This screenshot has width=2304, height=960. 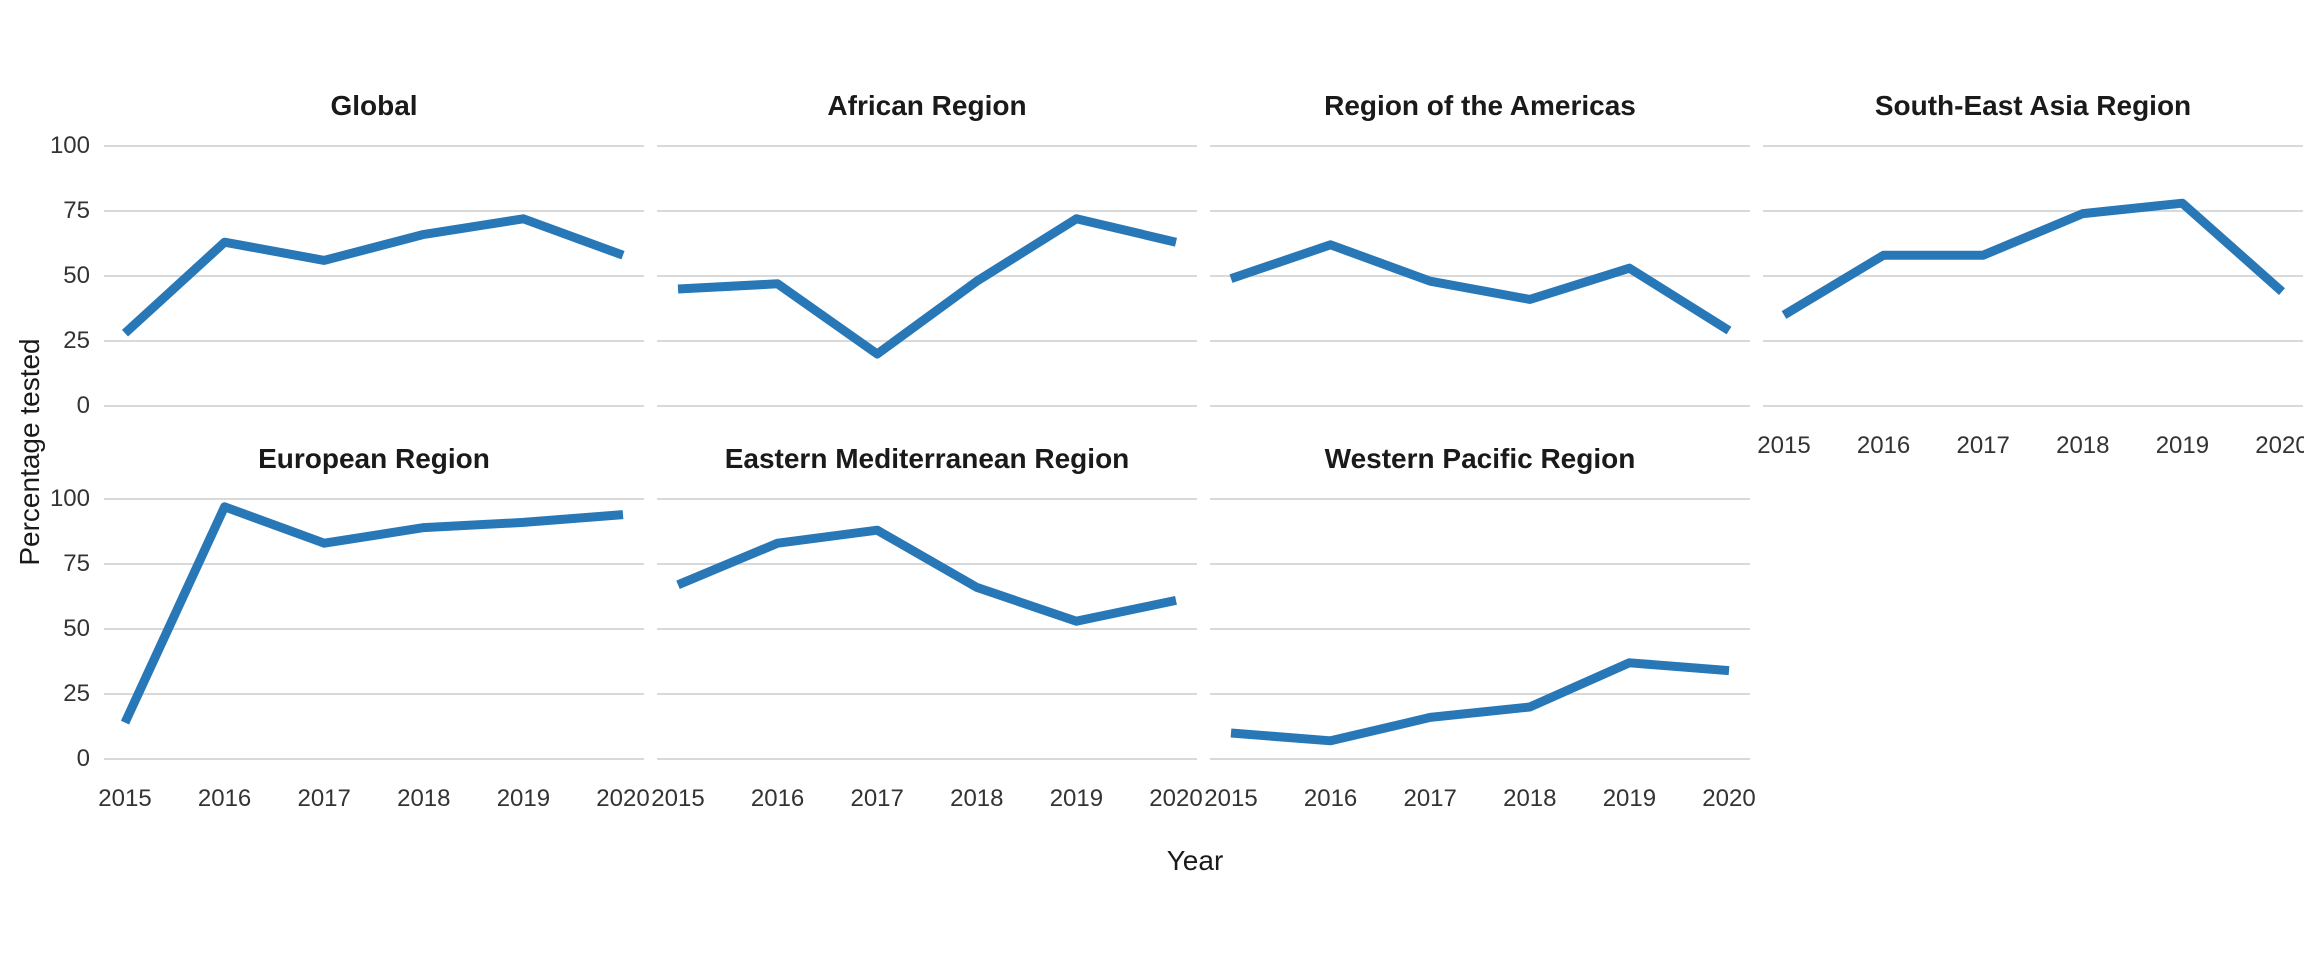 What do you see at coordinates (927, 458) in the screenshot?
I see `facet-title: Eastern Mediterranean Region` at bounding box center [927, 458].